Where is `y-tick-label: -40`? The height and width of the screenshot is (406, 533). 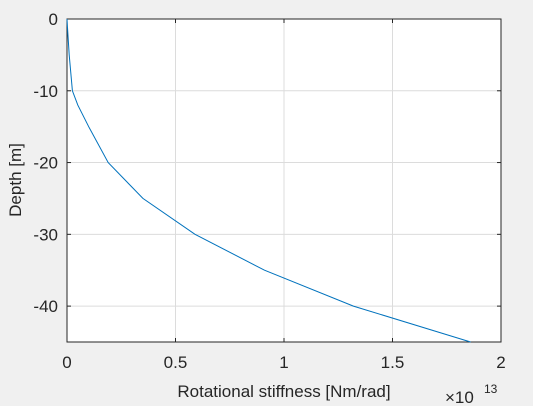 y-tick-label: -40 is located at coordinates (45, 306).